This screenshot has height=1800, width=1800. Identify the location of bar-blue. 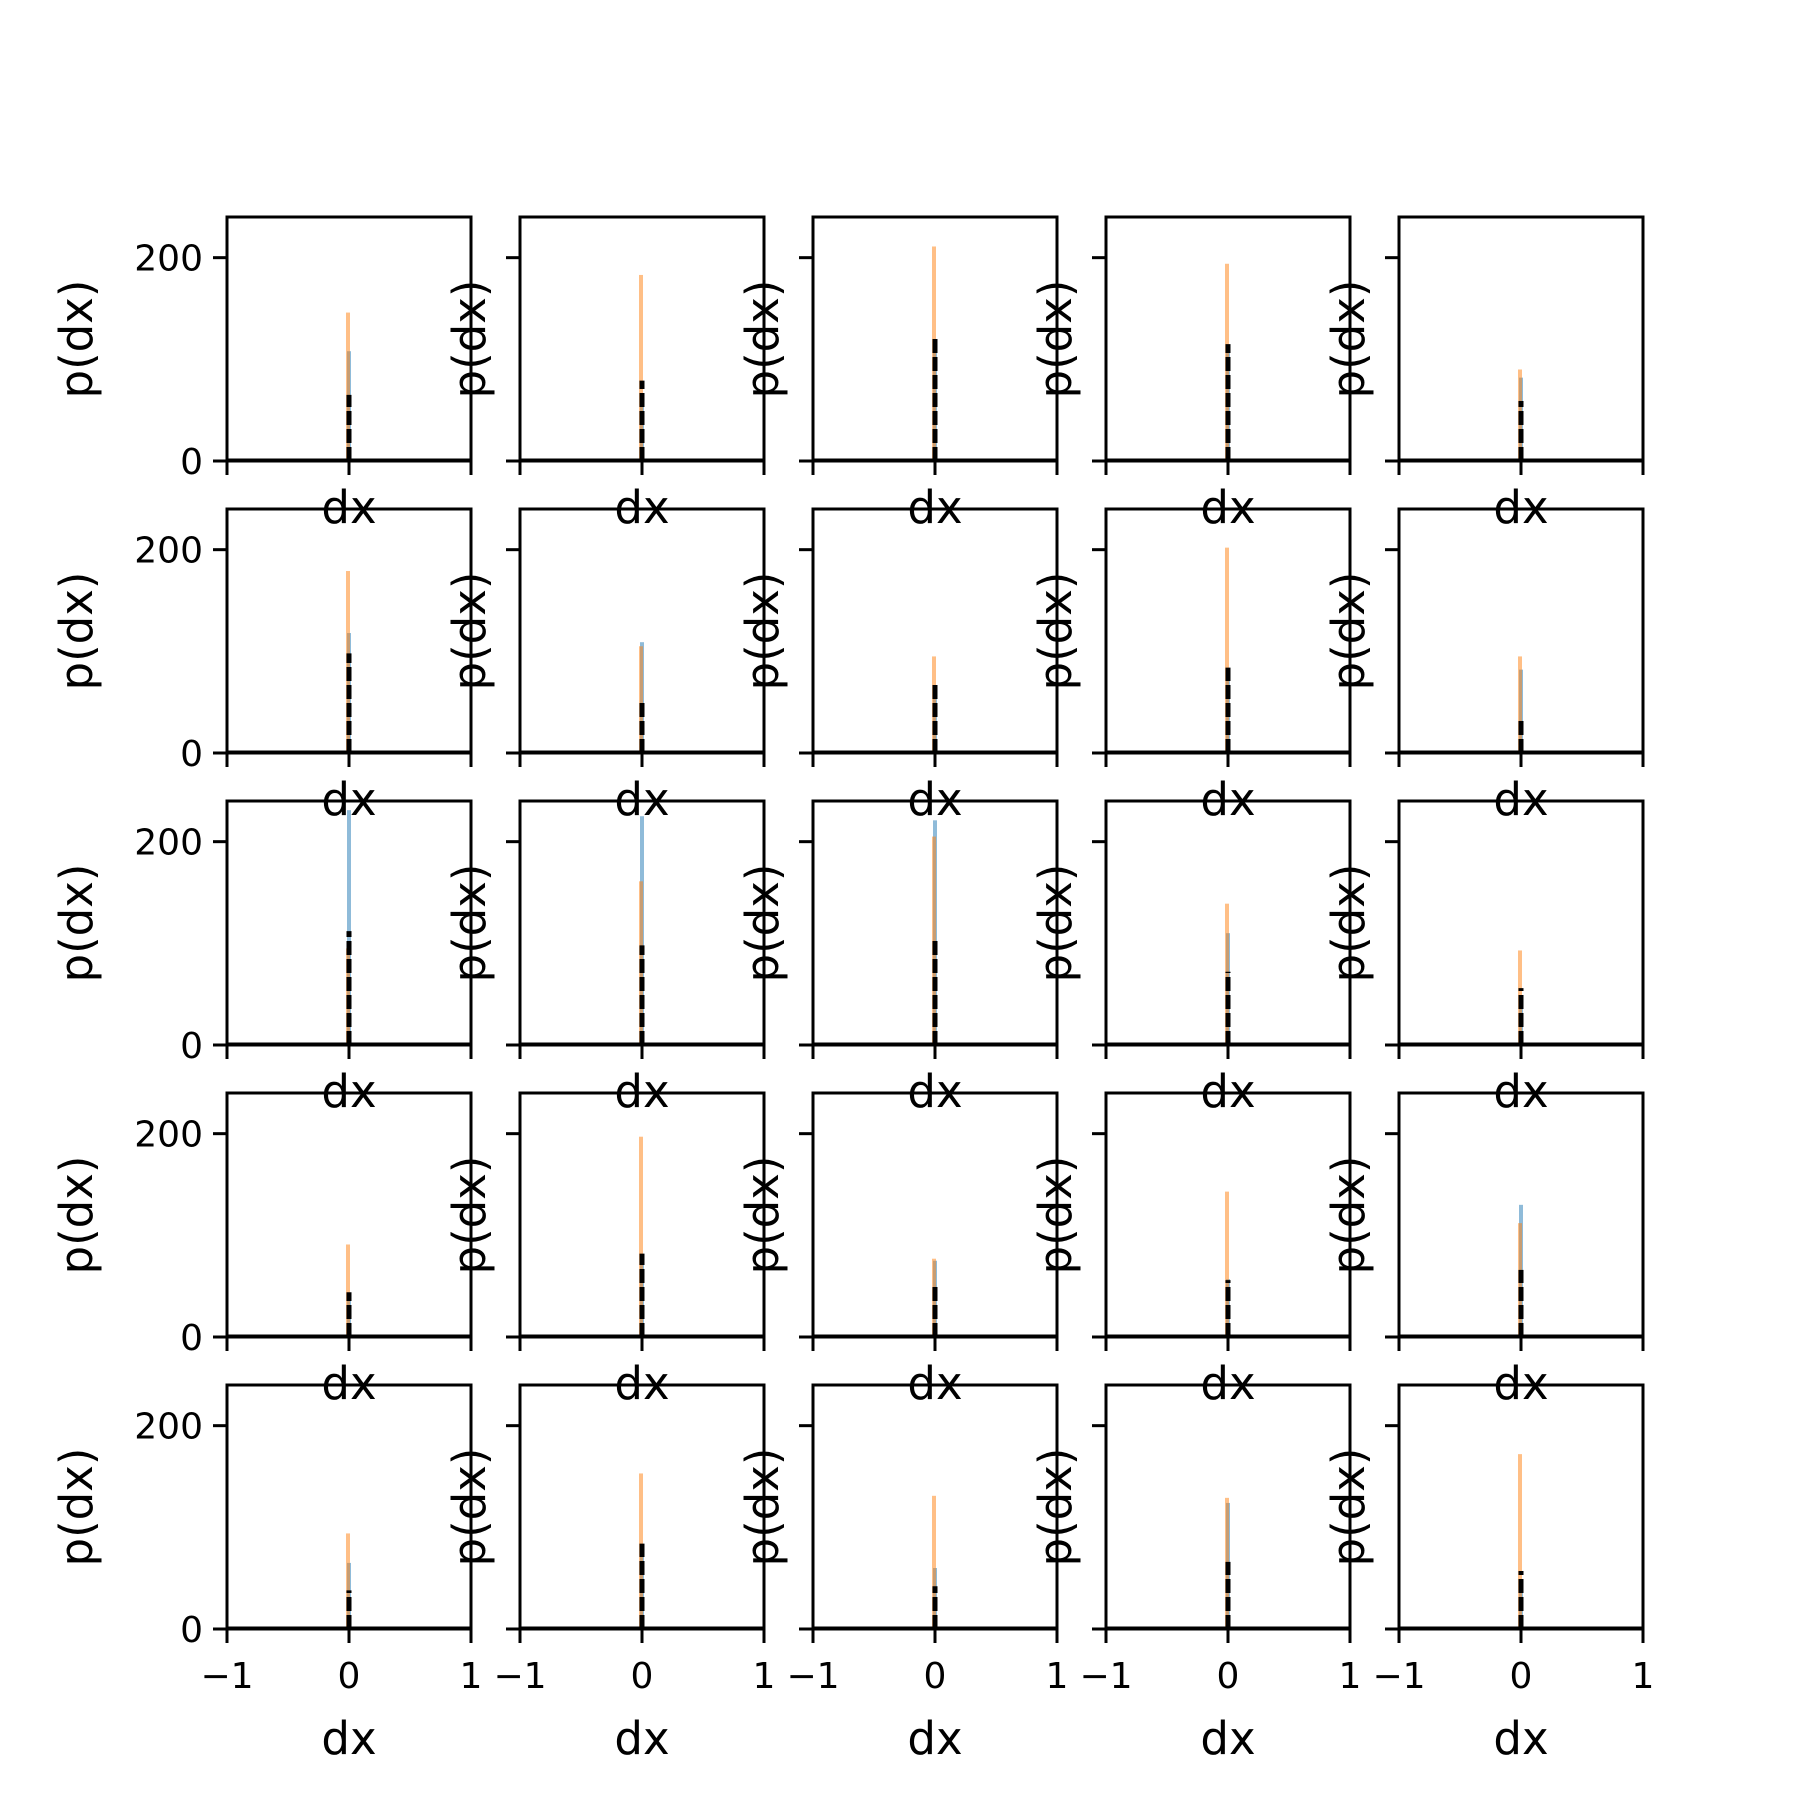
(349, 927).